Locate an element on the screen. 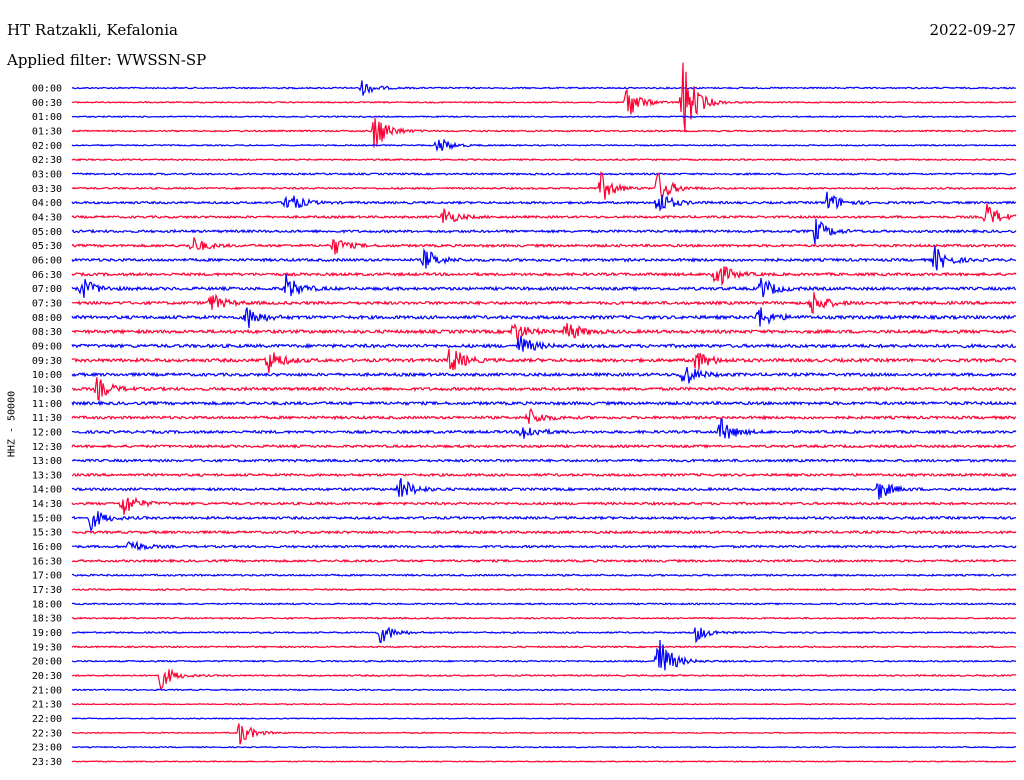 The height and width of the screenshot is (780, 1024). row-time-label: 07:00 is located at coordinates (47, 289).